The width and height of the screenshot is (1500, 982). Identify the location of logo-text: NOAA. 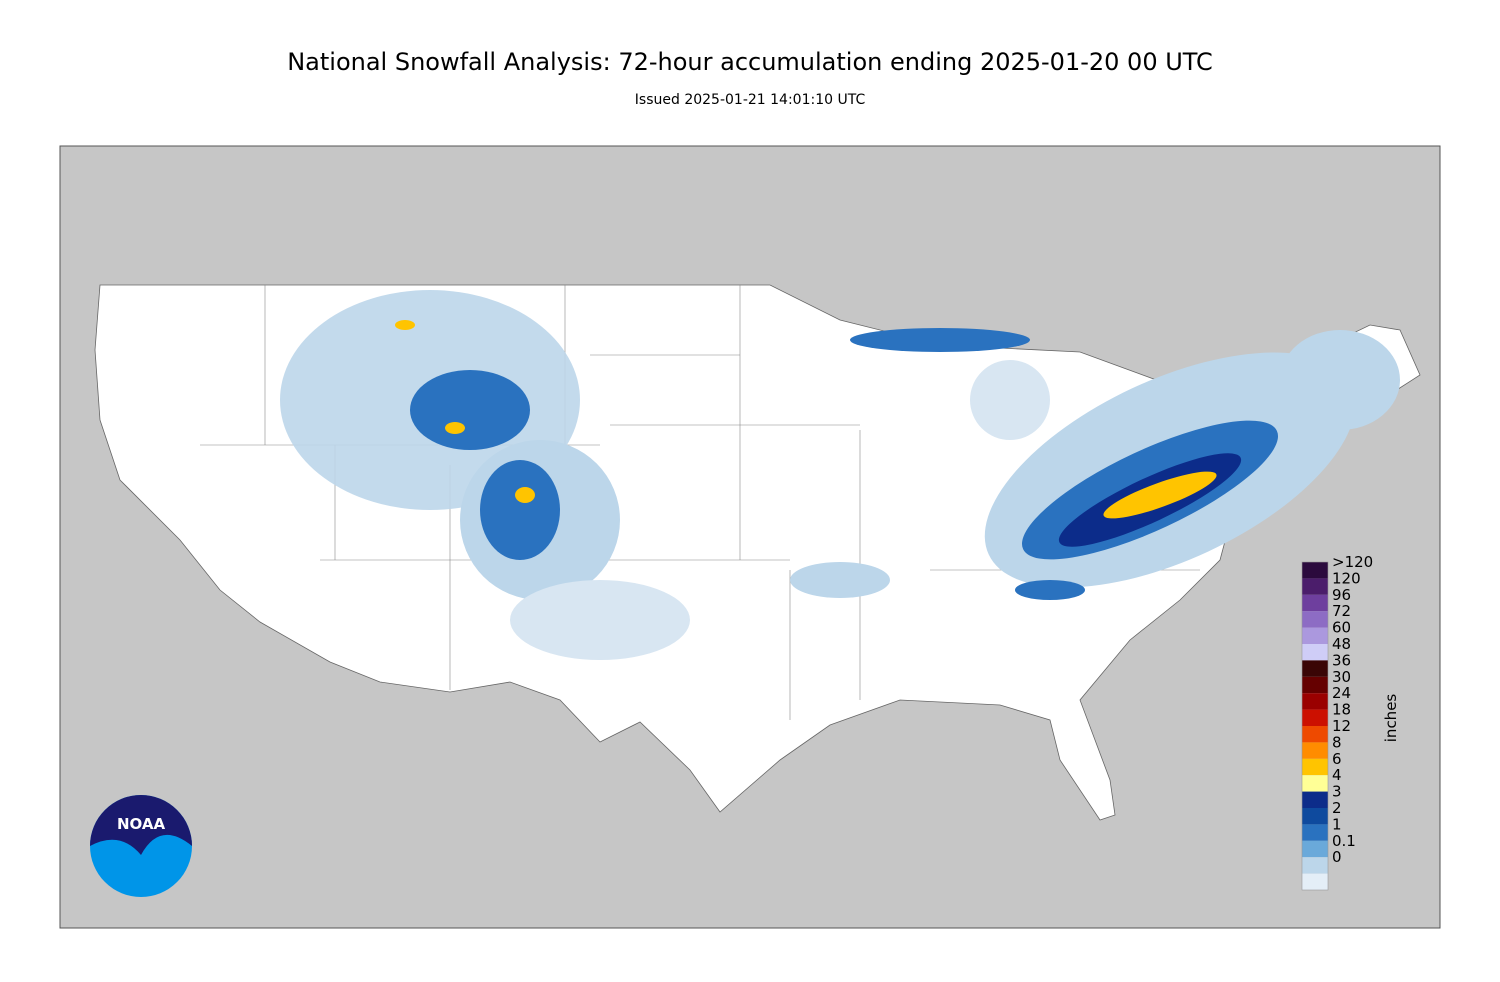
(141, 824).